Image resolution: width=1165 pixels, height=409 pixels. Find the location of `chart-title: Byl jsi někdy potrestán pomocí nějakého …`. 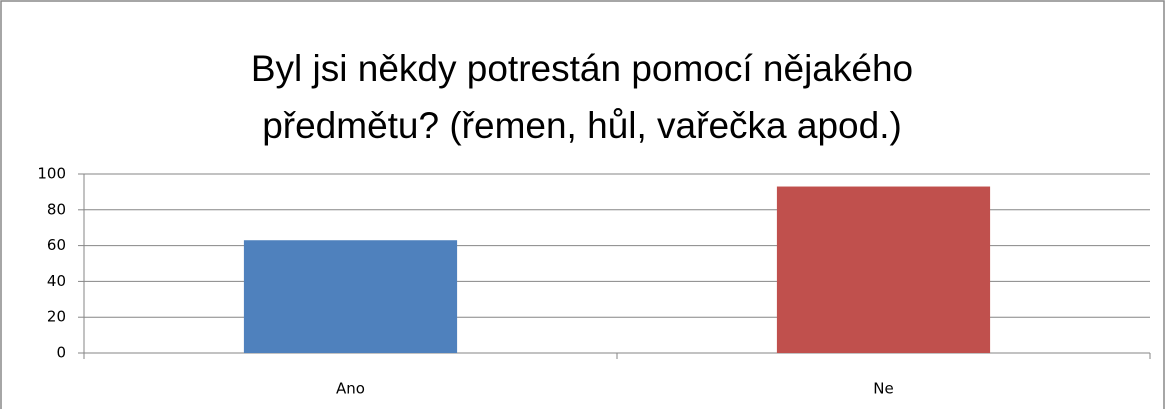

chart-title: Byl jsi někdy potrestán pomocí nějakého … is located at coordinates (582, 97).